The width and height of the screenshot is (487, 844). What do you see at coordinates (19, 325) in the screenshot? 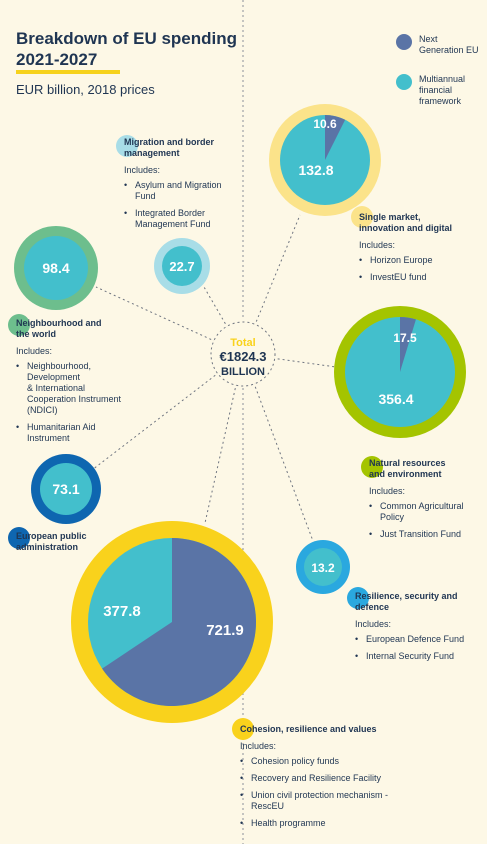
I see `neighbourhood-badge` at bounding box center [19, 325].